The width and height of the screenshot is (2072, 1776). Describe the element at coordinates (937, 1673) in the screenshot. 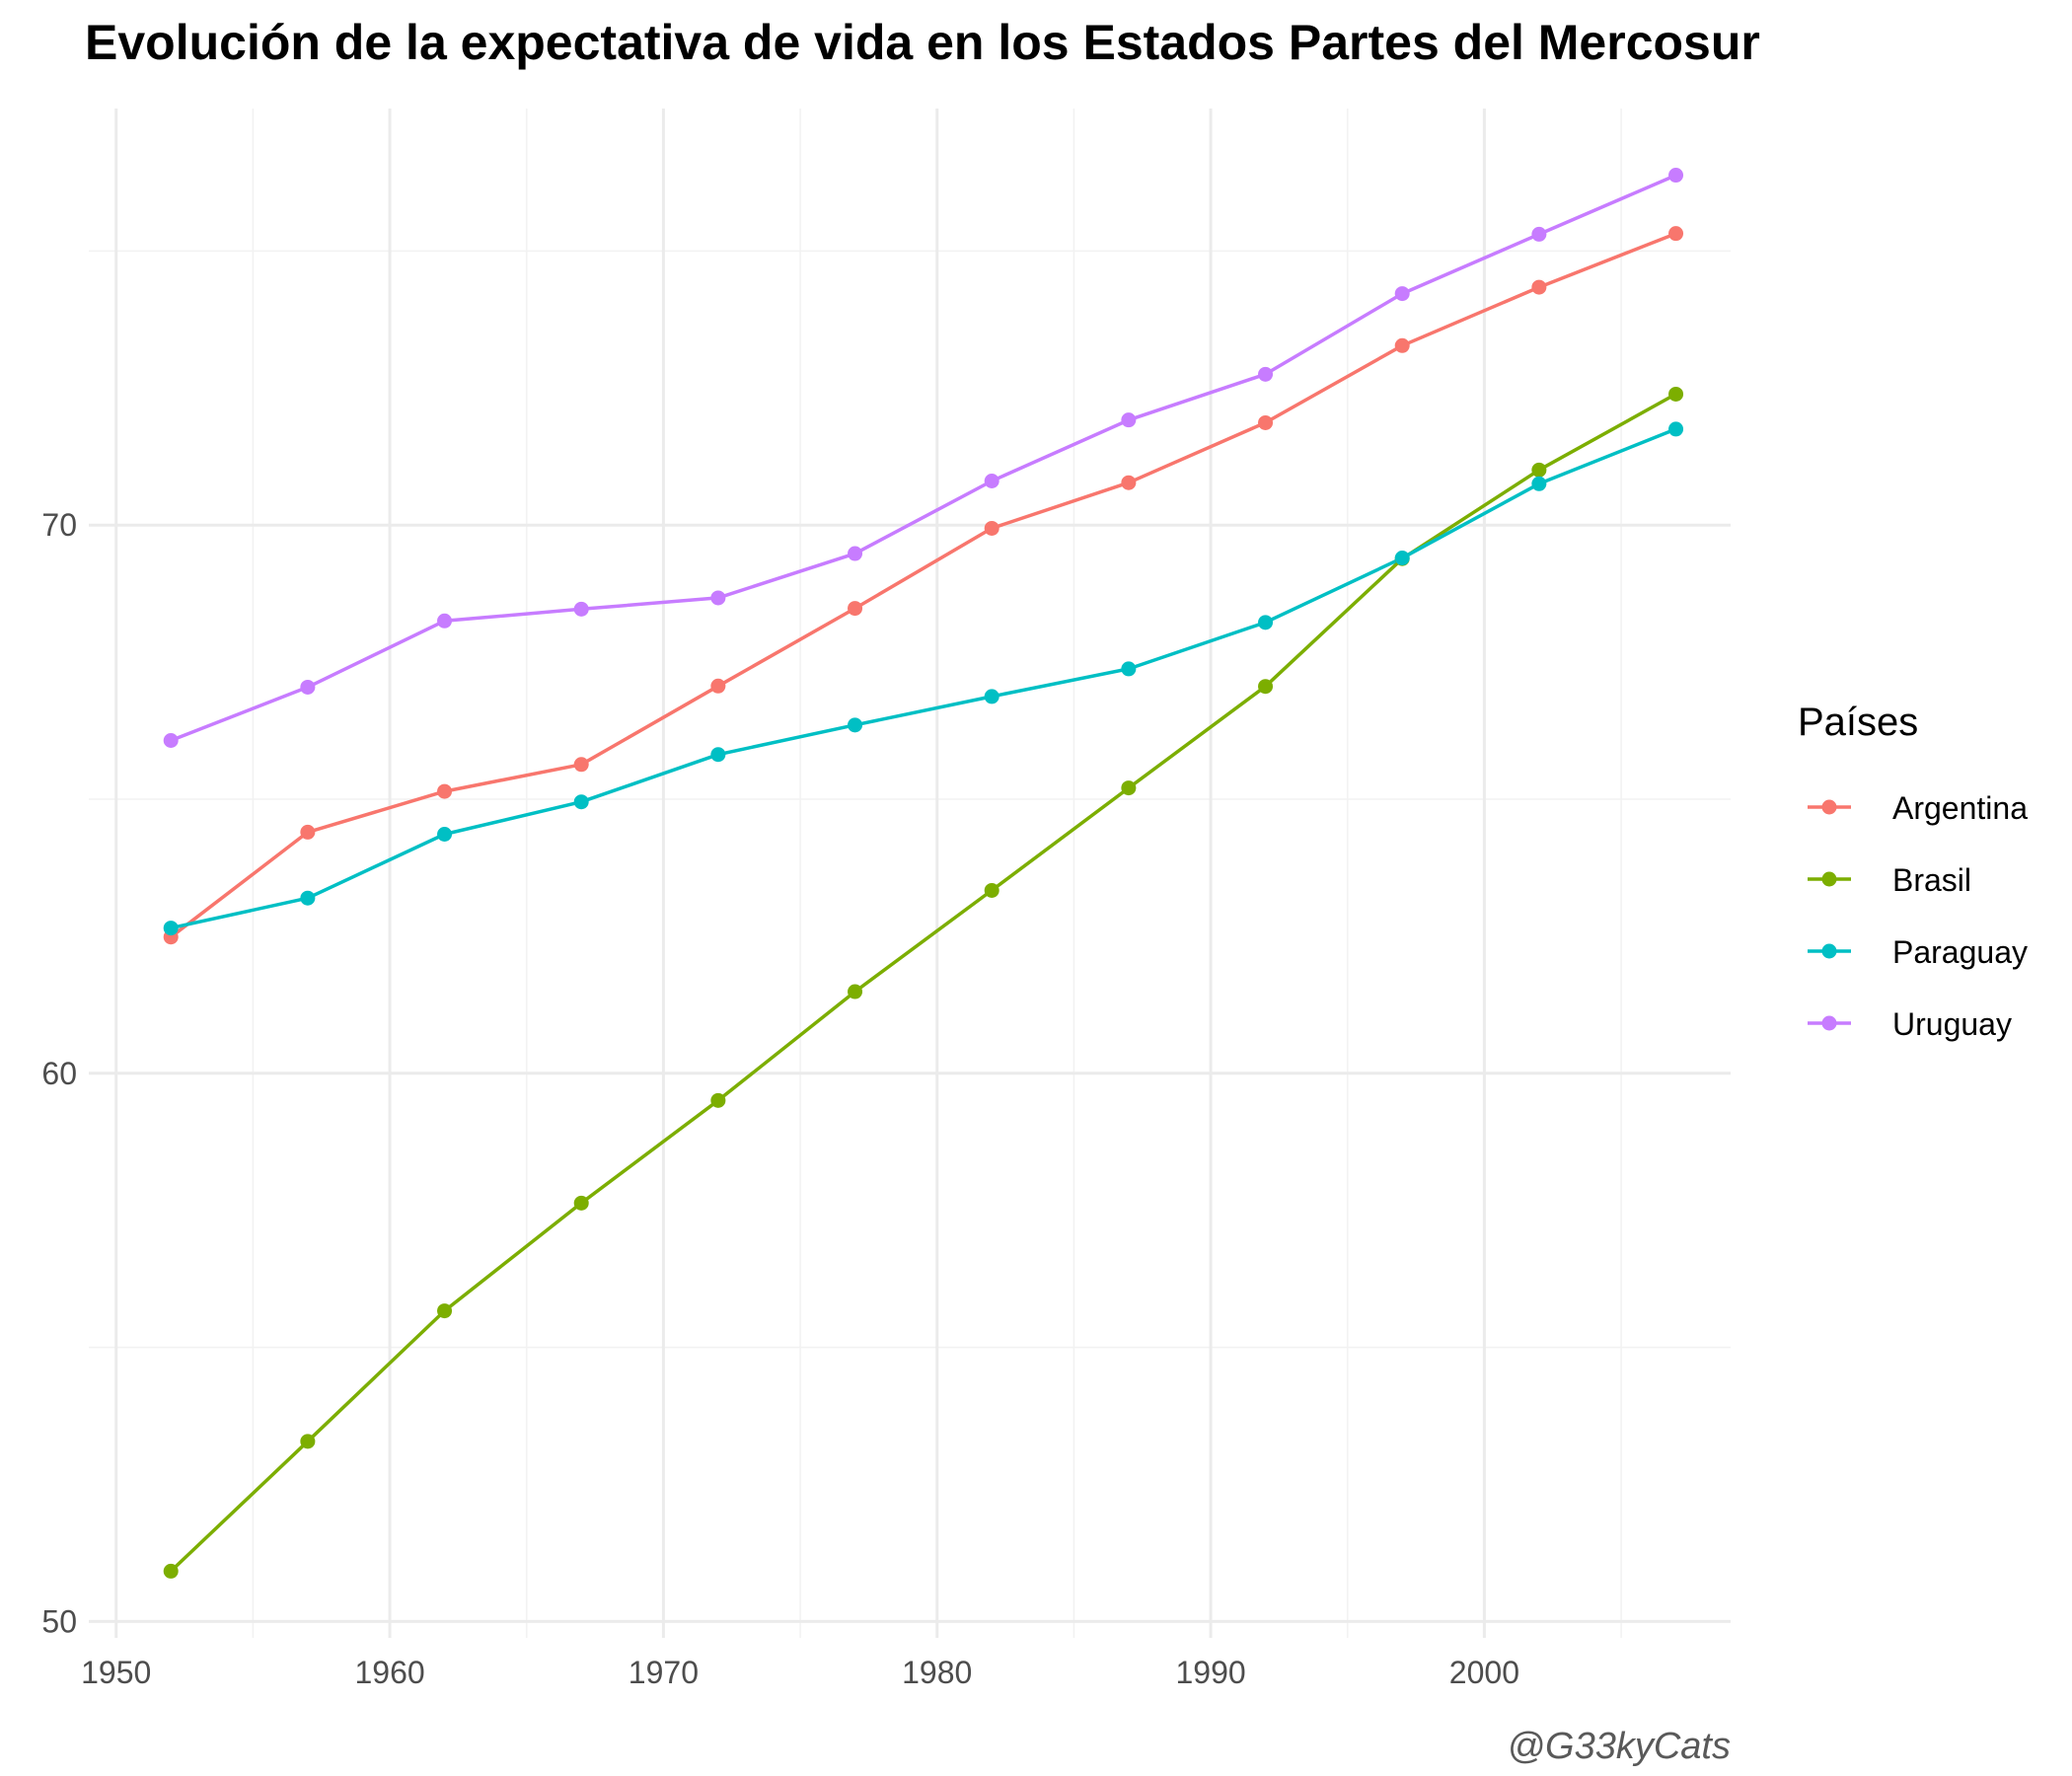

I see `x-tick-label: 1980` at that location.